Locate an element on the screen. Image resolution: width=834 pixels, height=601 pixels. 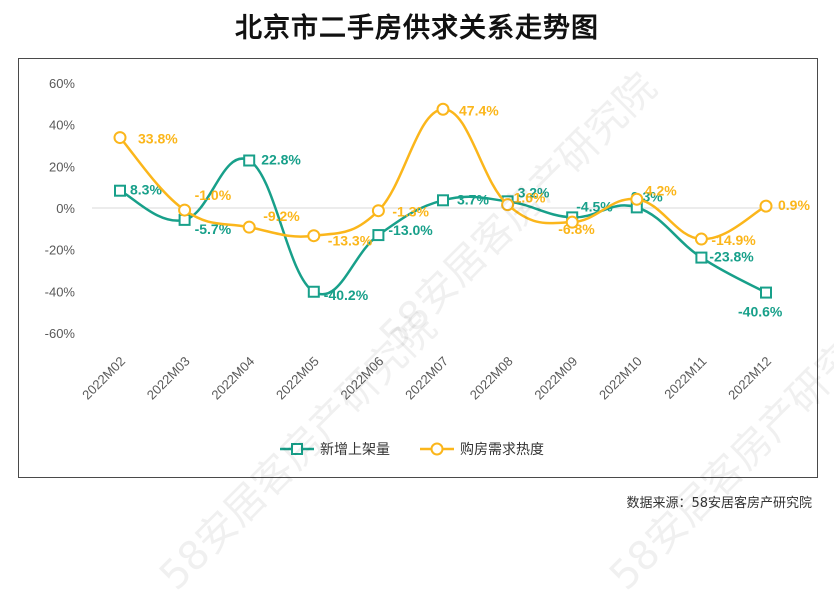
x-tick-label: 2022M09 is located at coordinates (555, 378).